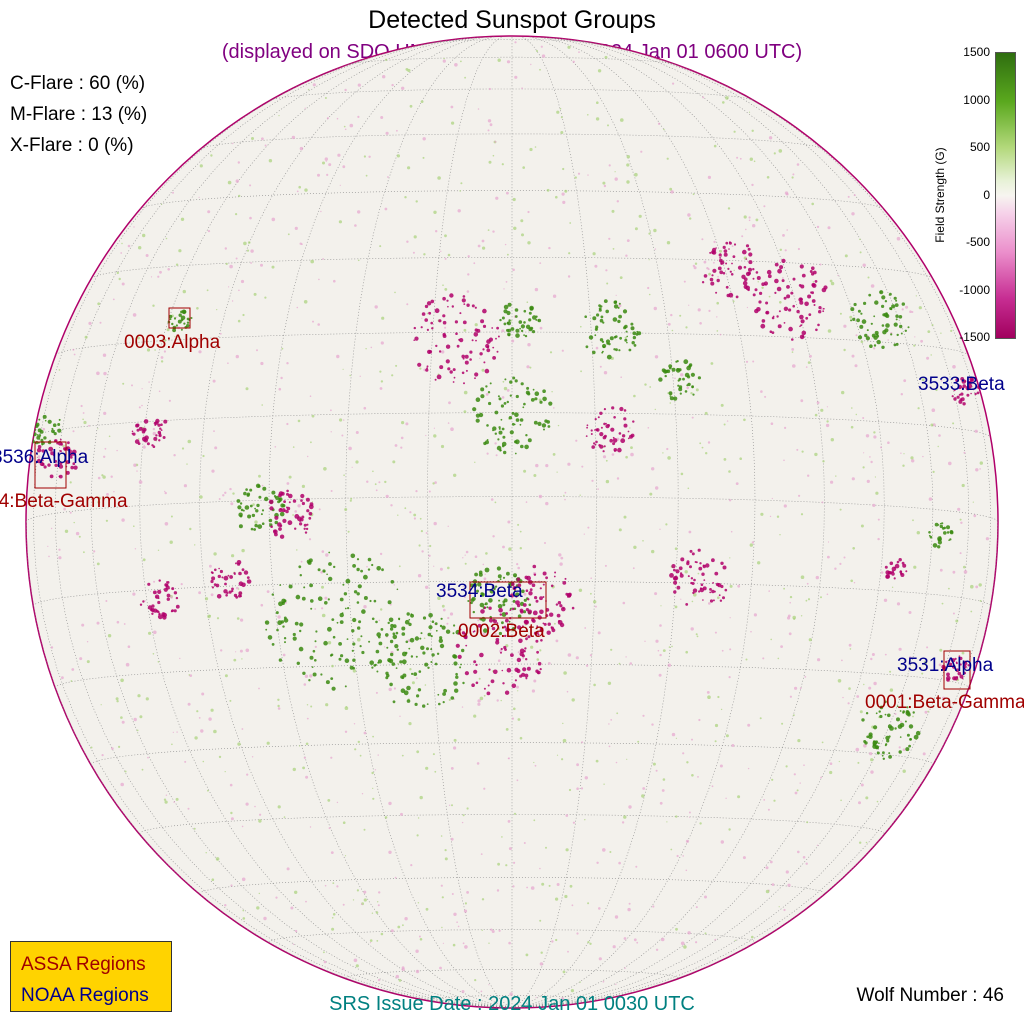 The width and height of the screenshot is (1024, 1024). I want to click on region-label-3531: 3531:Alpha, so click(945, 665).